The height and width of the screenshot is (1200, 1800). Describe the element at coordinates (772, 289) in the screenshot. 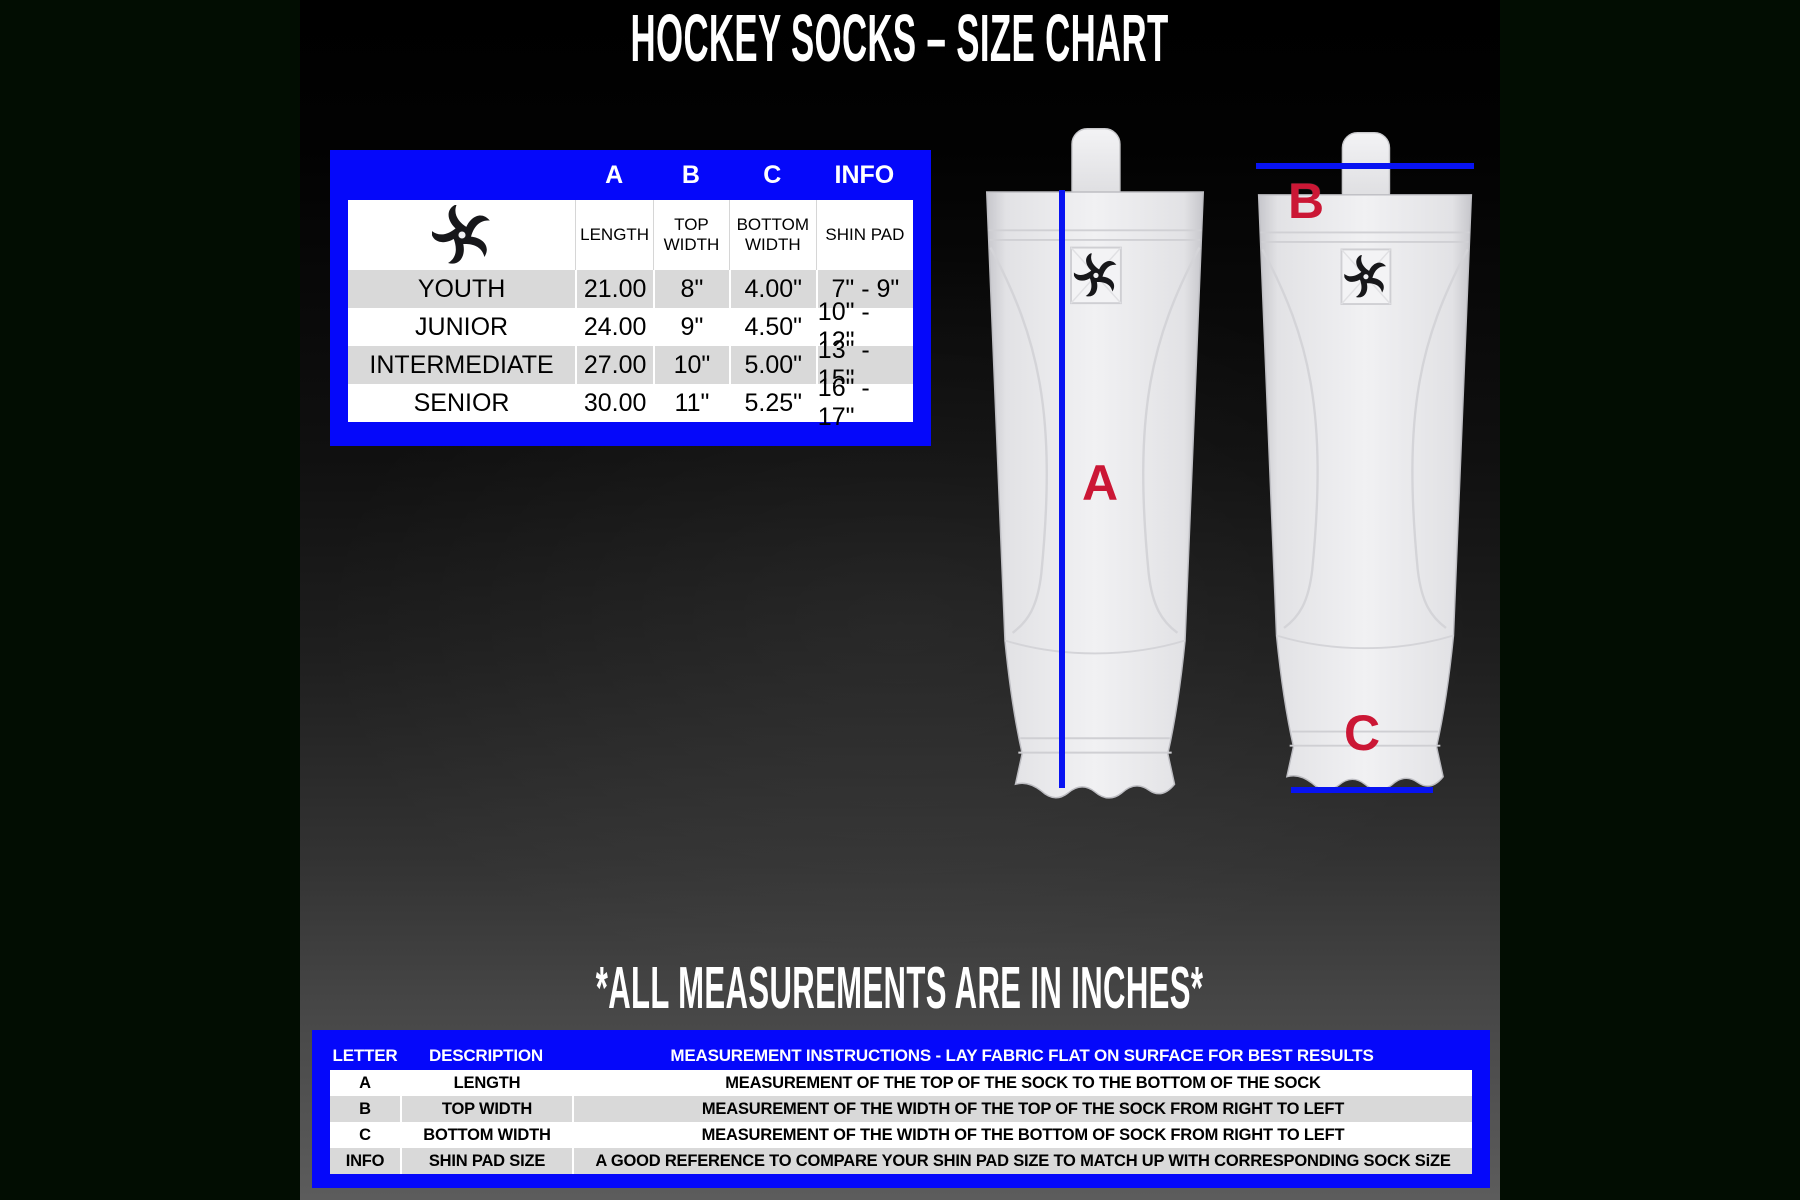

I see `bottom-width-value: 4.00"` at that location.